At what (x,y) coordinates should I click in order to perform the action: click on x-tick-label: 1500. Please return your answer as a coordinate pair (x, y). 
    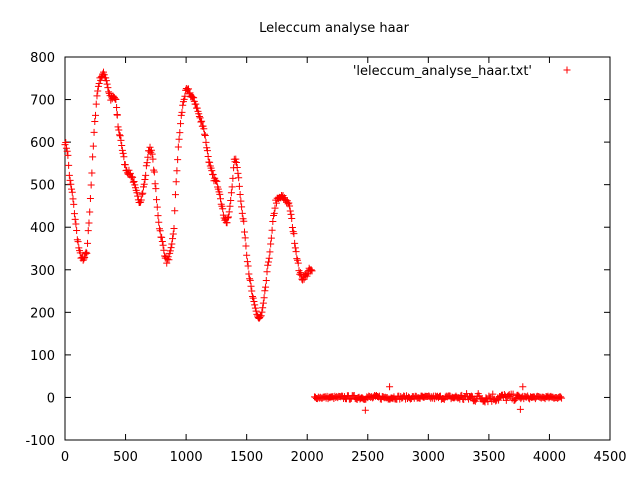
    Looking at the image, I should click on (246, 457).